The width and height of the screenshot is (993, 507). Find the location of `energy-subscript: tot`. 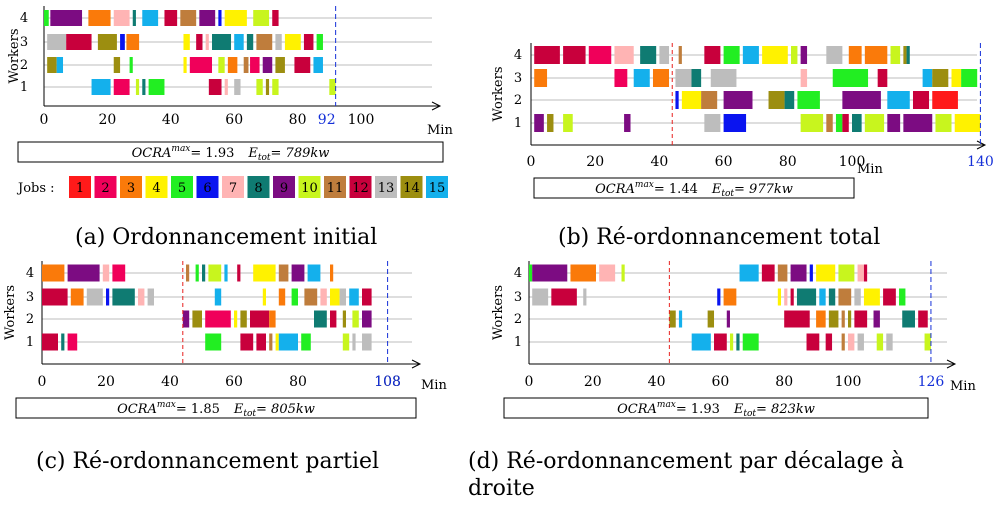

energy-subscript: tot is located at coordinates (749, 414).